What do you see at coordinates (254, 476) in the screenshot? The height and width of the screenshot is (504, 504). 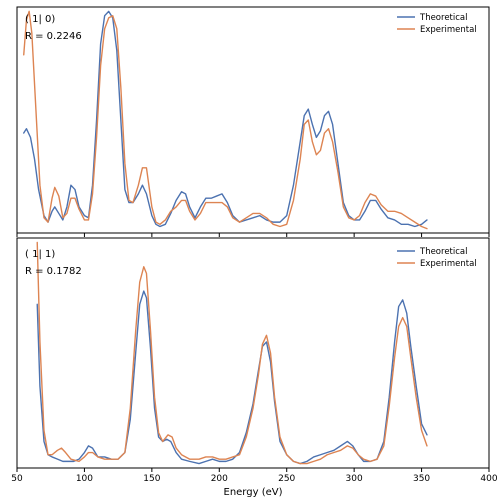 I see `tick-layer-bottom: 50 100 150 200 250 300 350 400` at bounding box center [254, 476].